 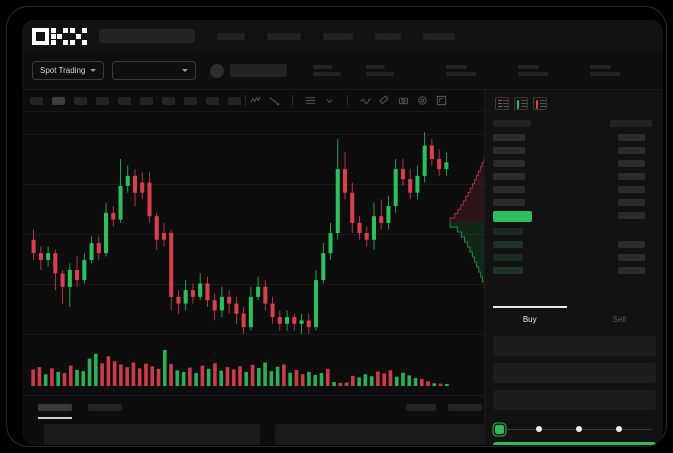 I want to click on line-chart-icon, so click(x=255, y=100).